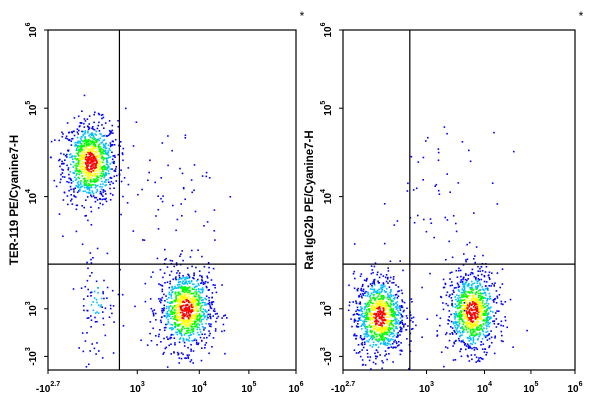 Image resolution: width=590 pixels, height=405 pixels. I want to click on isotype-ytick-label: -103, so click(327, 356).